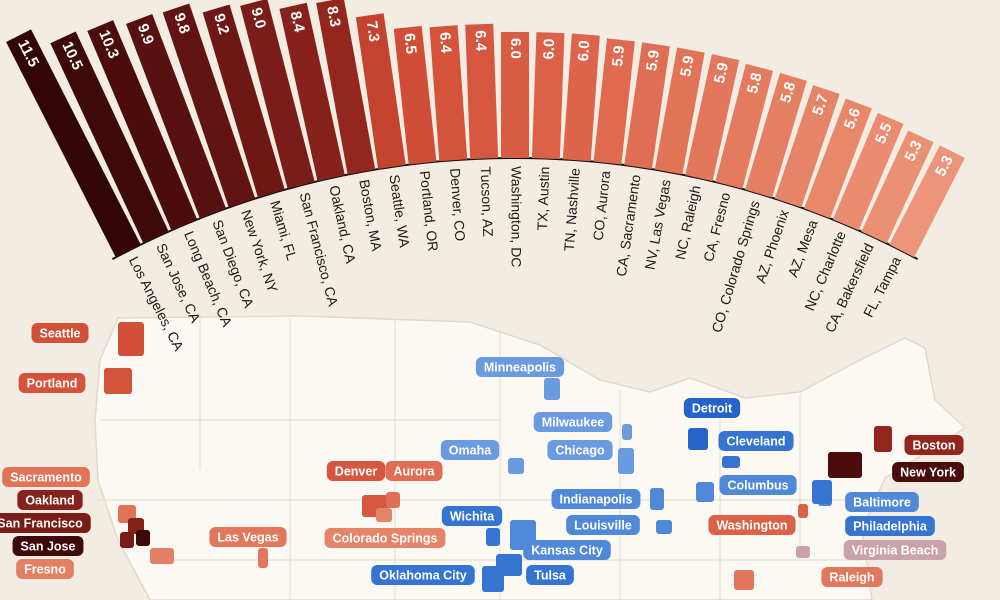 The image size is (1000, 600). What do you see at coordinates (884, 133) in the screenshot?
I see `value-label: 5.5` at bounding box center [884, 133].